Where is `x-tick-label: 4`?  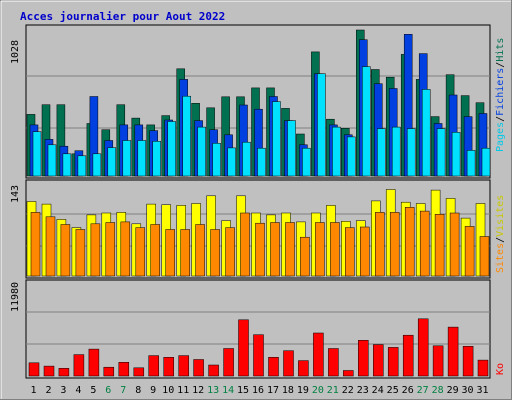 x-tick-label: 4 is located at coordinates (78, 390).